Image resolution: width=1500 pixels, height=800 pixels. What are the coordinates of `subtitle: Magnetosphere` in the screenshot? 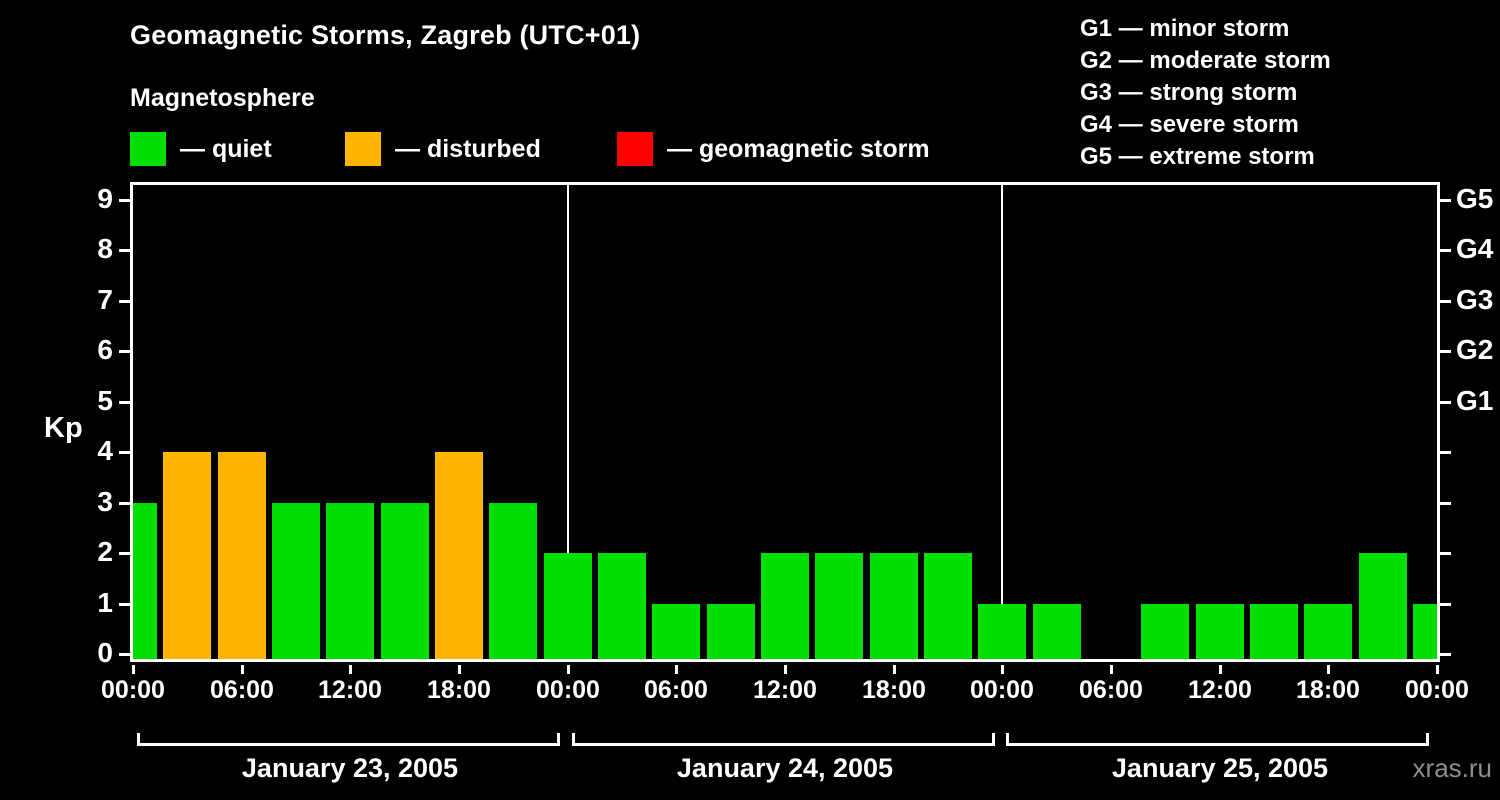 It's located at (222, 98).